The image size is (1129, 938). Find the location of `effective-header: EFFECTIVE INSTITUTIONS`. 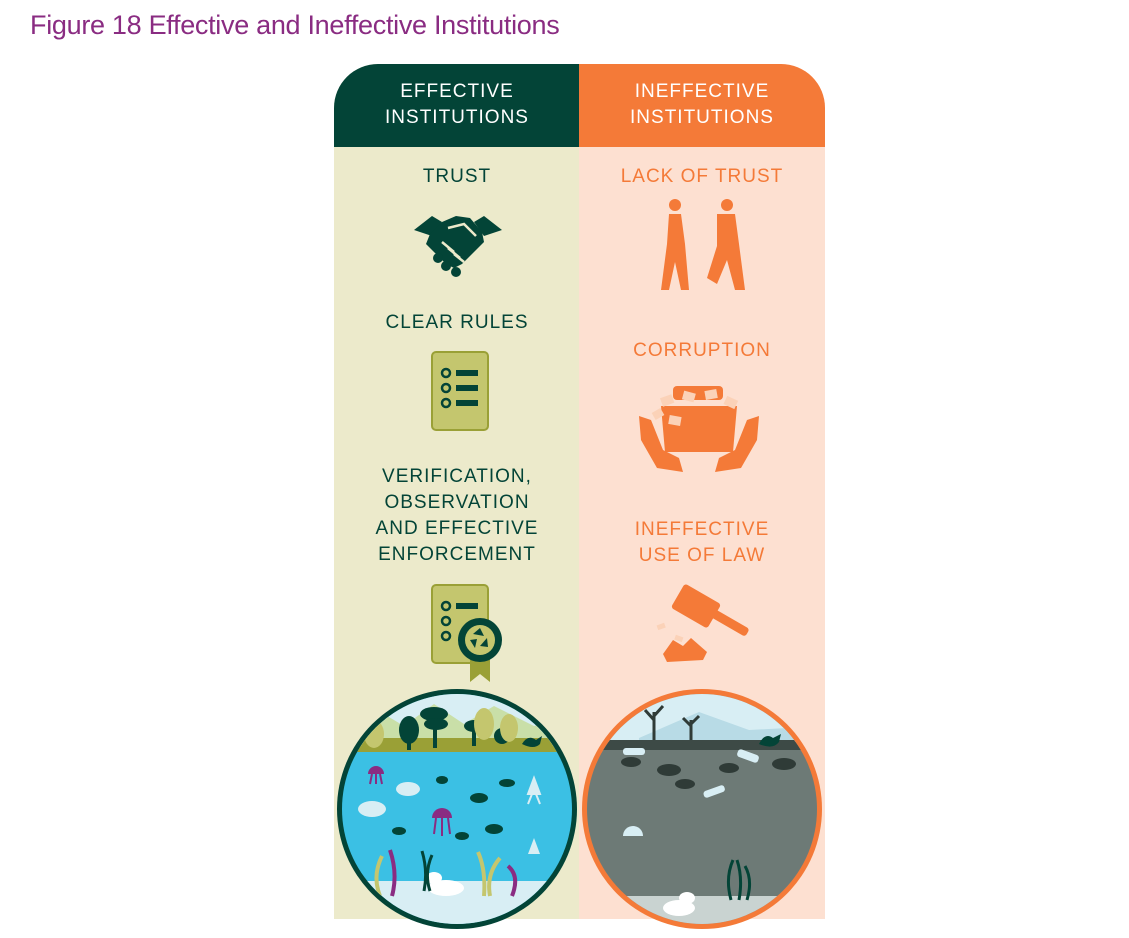

effective-header: EFFECTIVE INSTITUTIONS is located at coordinates (457, 105).